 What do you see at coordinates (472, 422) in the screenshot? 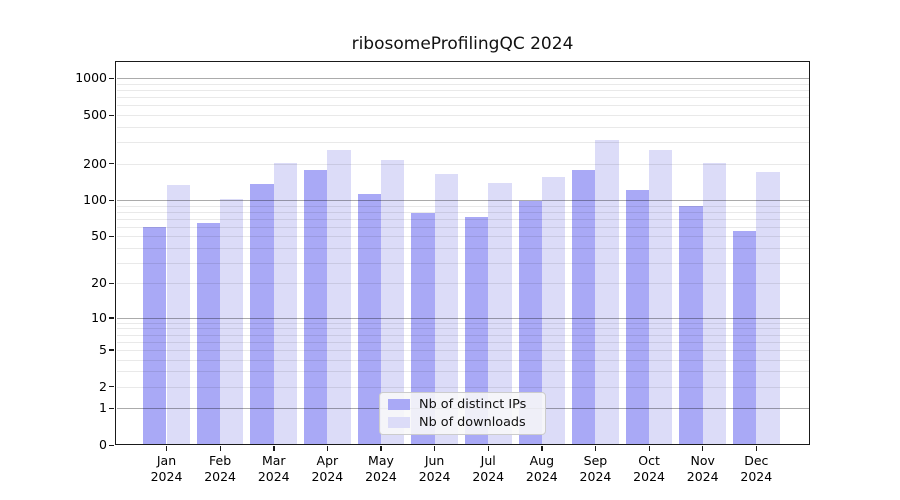
I see `legend-label-downloads: Nb of downloads` at bounding box center [472, 422].